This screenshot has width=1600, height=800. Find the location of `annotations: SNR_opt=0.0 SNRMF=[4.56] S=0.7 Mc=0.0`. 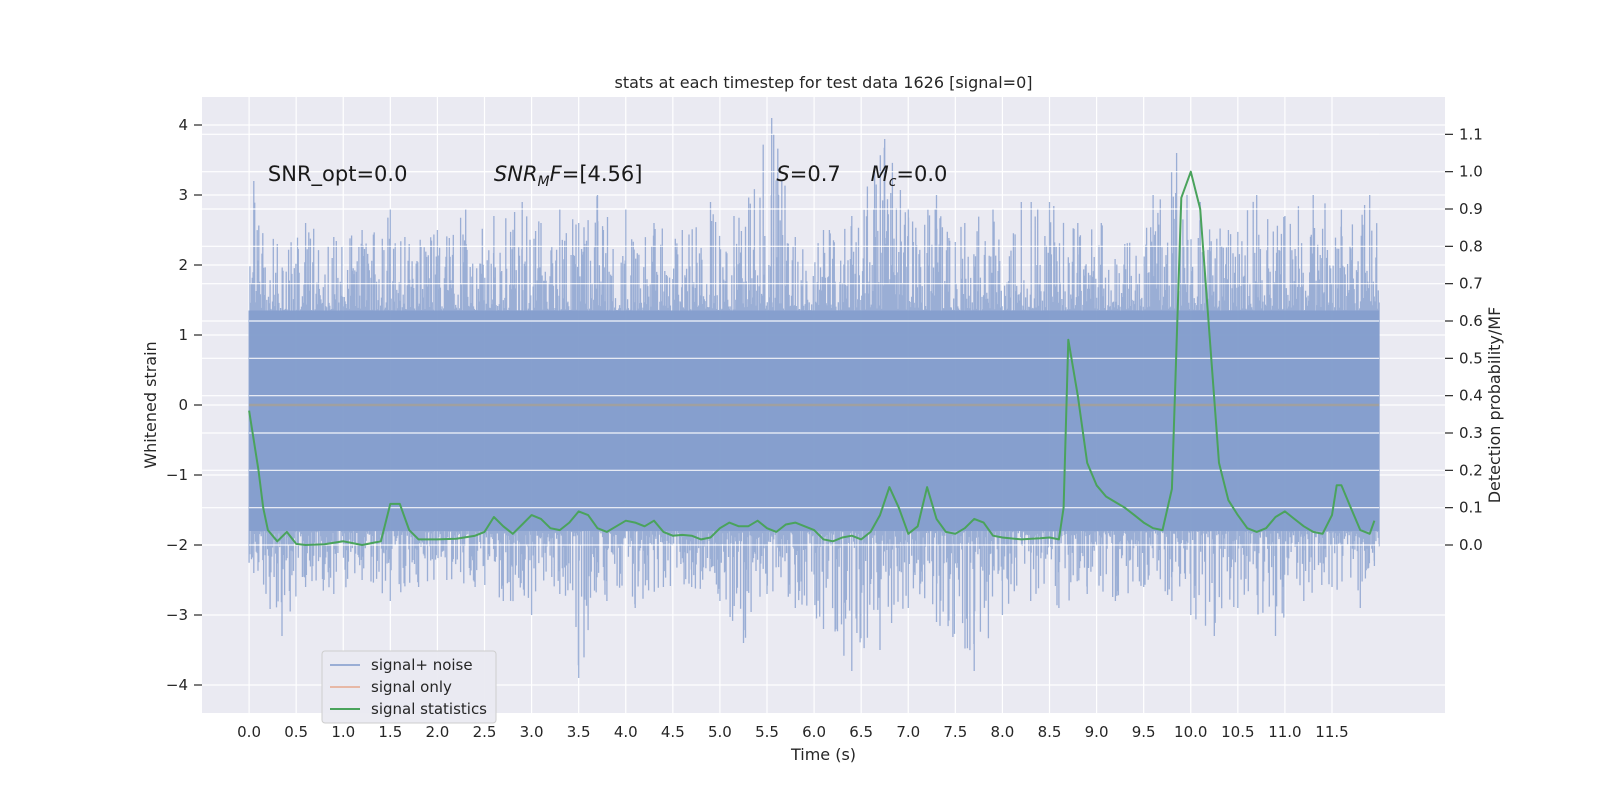

annotations: SNR_opt=0.0 SNRMF=[4.56] S=0.7 Mc=0.0 is located at coordinates (607, 176).